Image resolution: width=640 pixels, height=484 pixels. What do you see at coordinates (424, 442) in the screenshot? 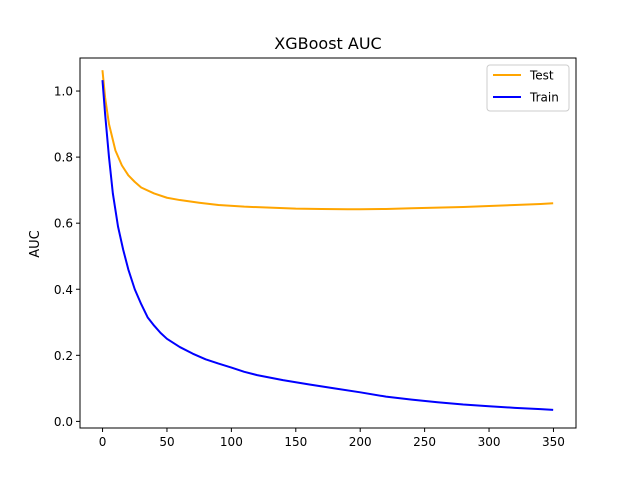
I see `x-tick-label: 250` at bounding box center [424, 442].